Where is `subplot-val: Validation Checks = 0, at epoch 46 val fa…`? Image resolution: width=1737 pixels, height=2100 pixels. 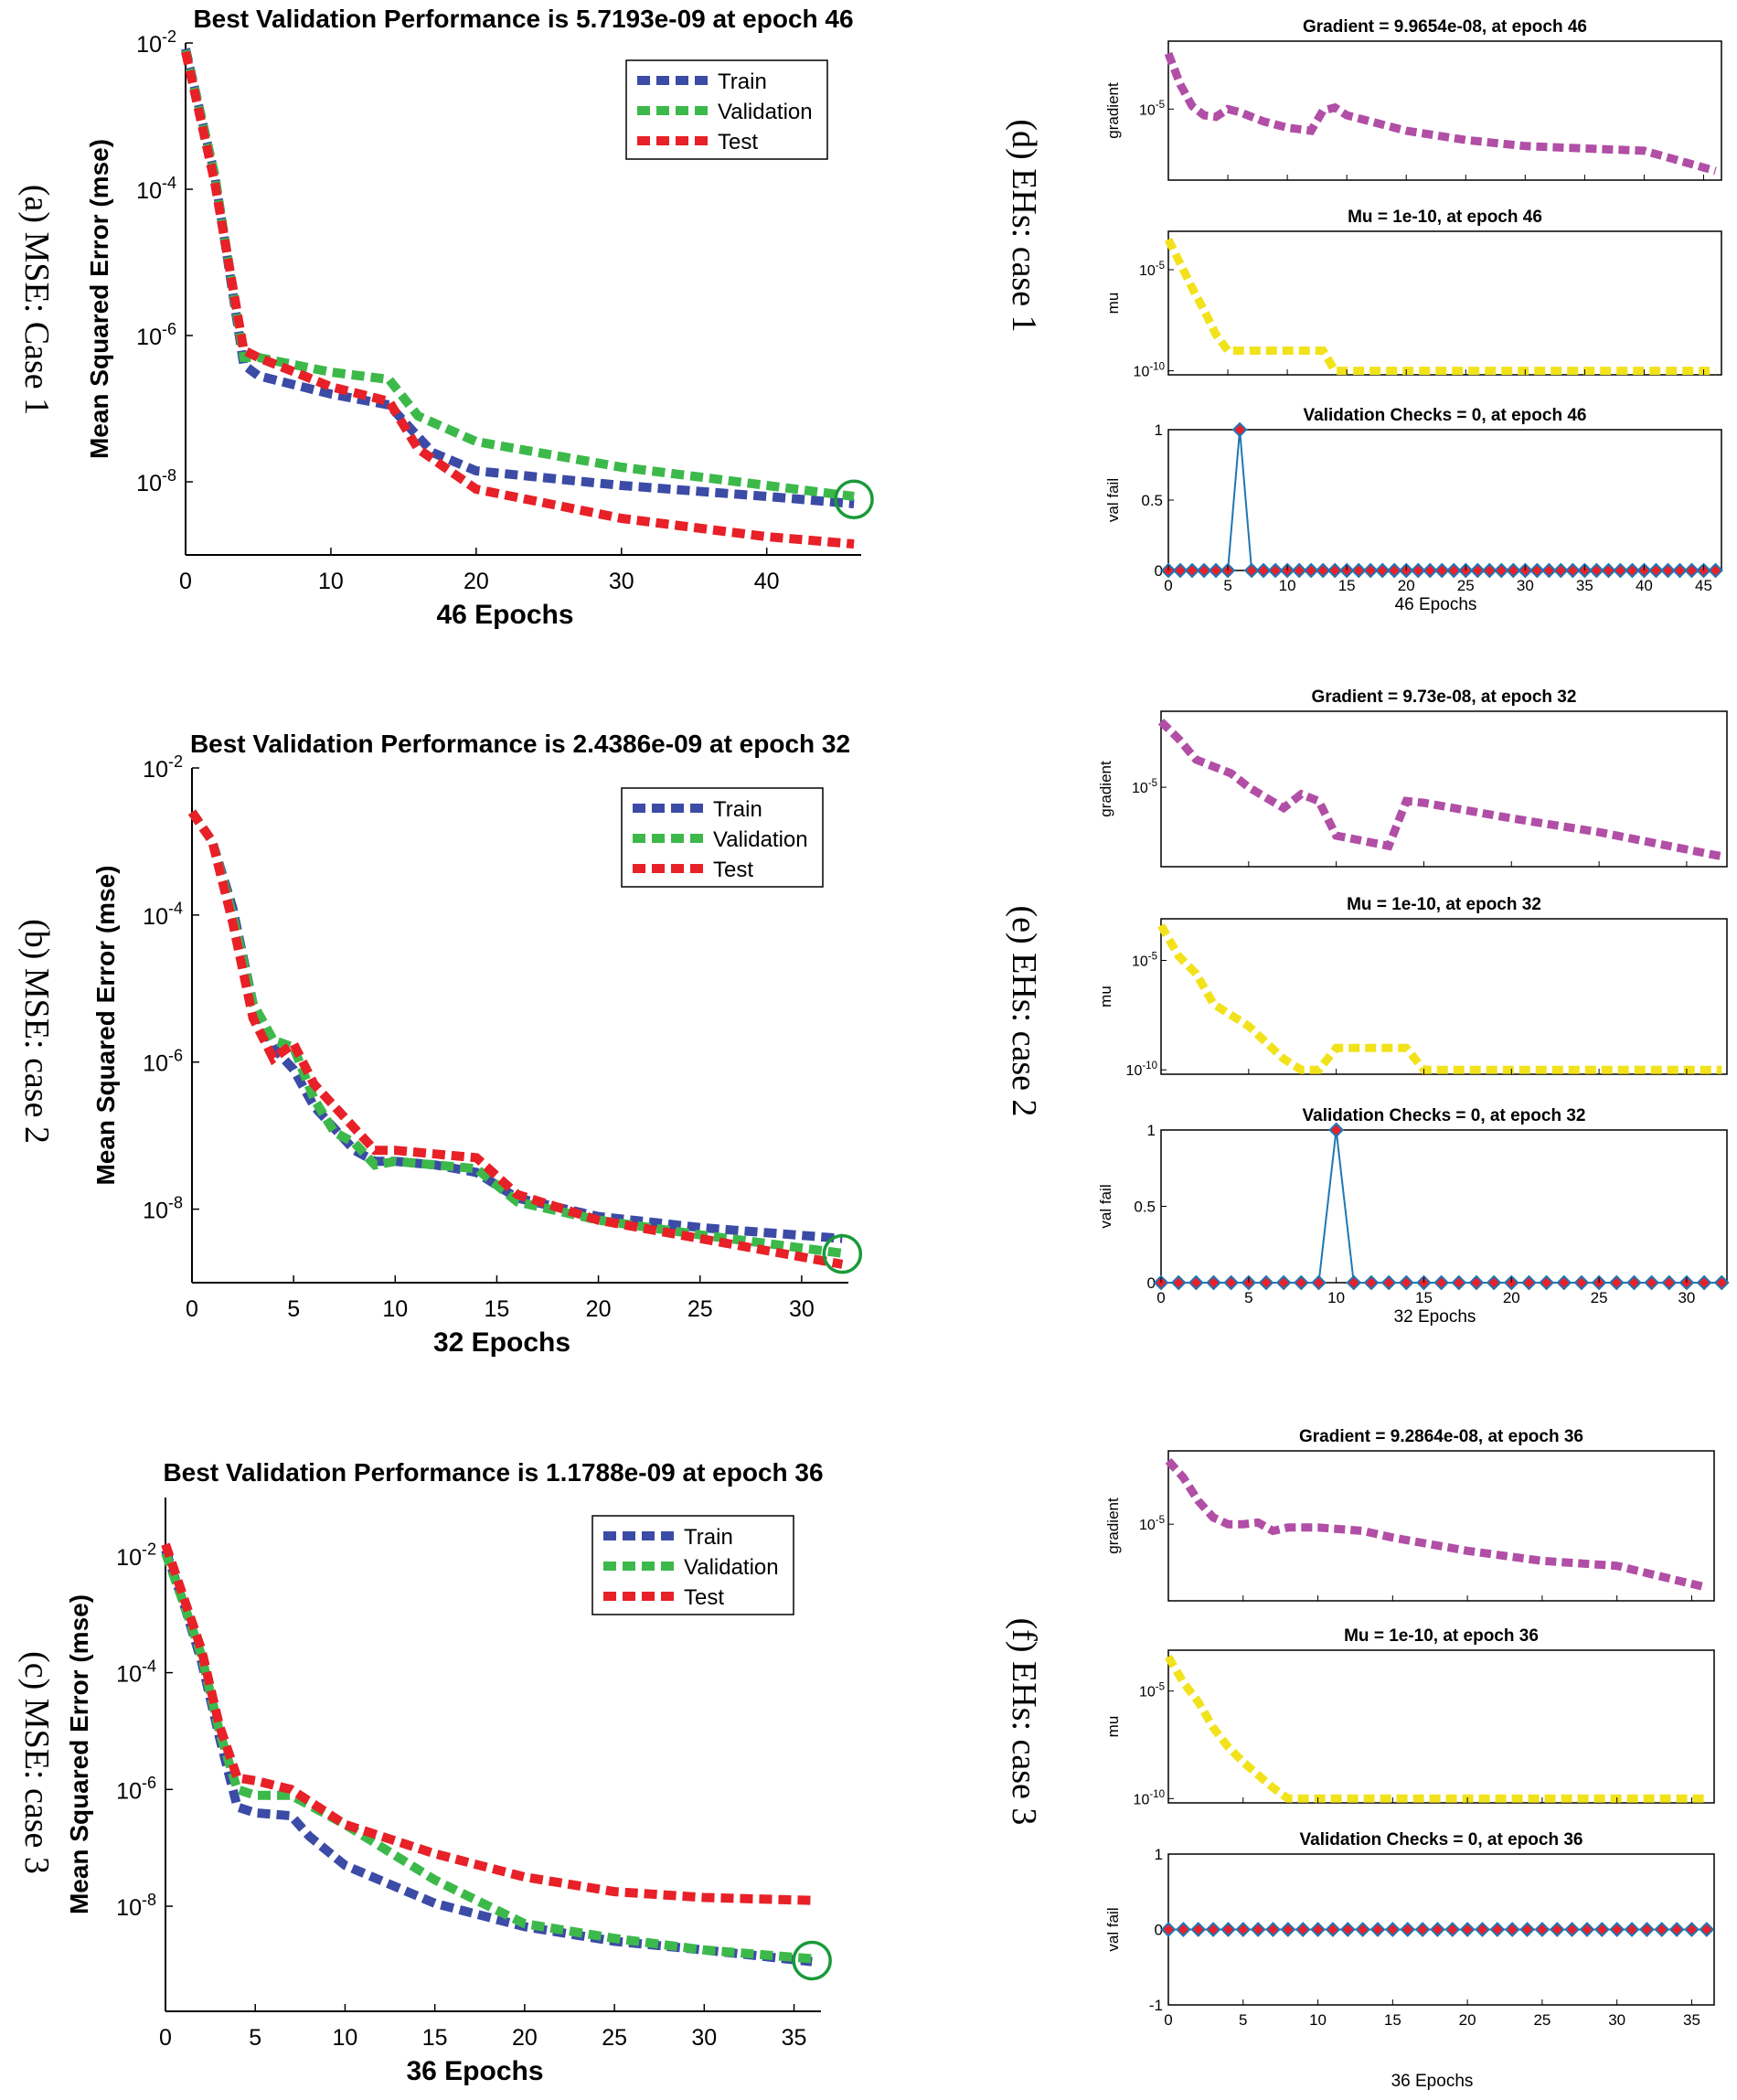
subplot-val: Validation Checks = 0, at epoch 46 val fa… is located at coordinates (1413, 500).